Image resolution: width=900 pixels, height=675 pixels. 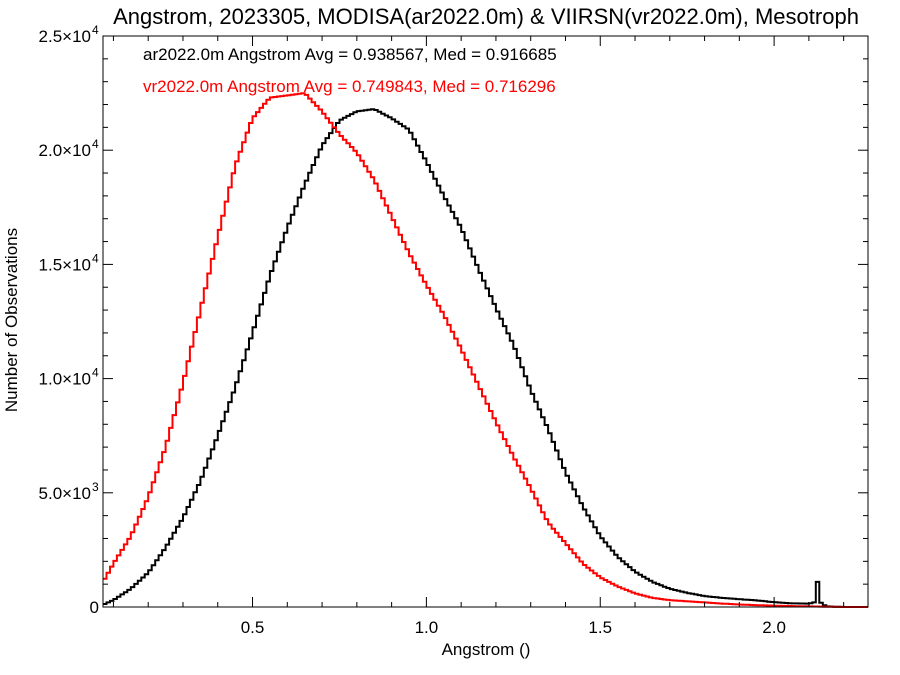 What do you see at coordinates (65, 36) in the screenshot?
I see `y-tick-label: 2.5×10` at bounding box center [65, 36].